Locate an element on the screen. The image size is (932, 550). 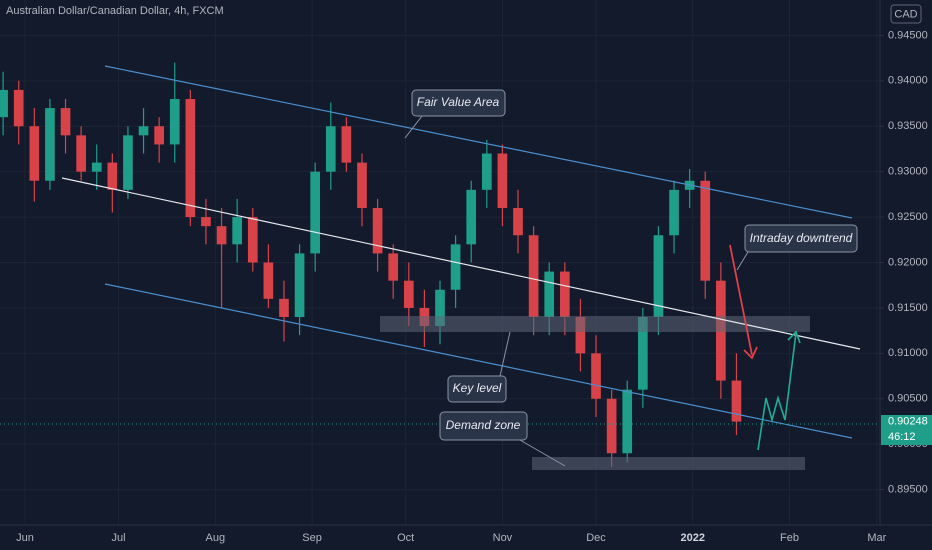
countdown: 46:12 is located at coordinates (902, 437).